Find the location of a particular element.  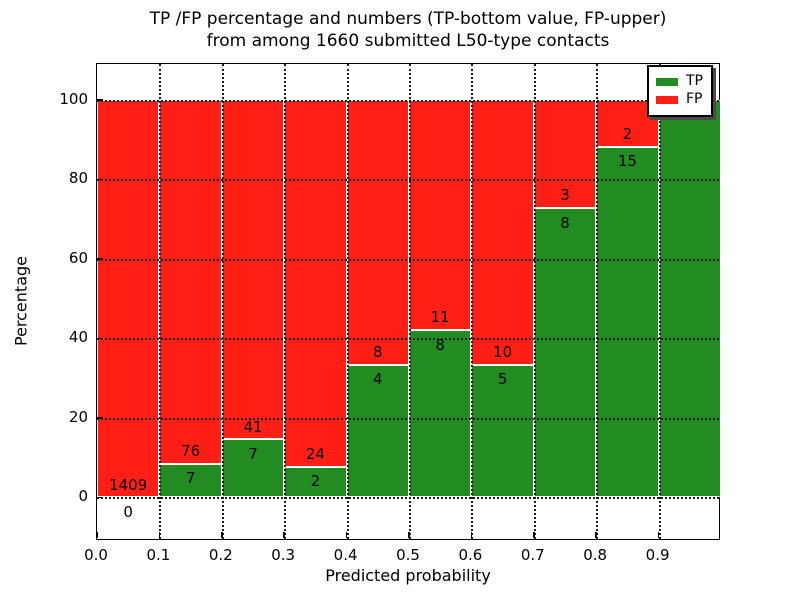

fp-count-label: 76 is located at coordinates (191, 451).